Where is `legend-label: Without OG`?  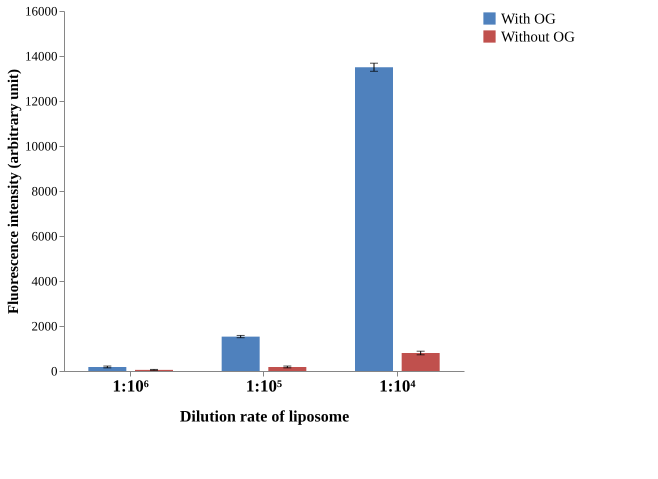
legend-label: Without OG is located at coordinates (538, 38).